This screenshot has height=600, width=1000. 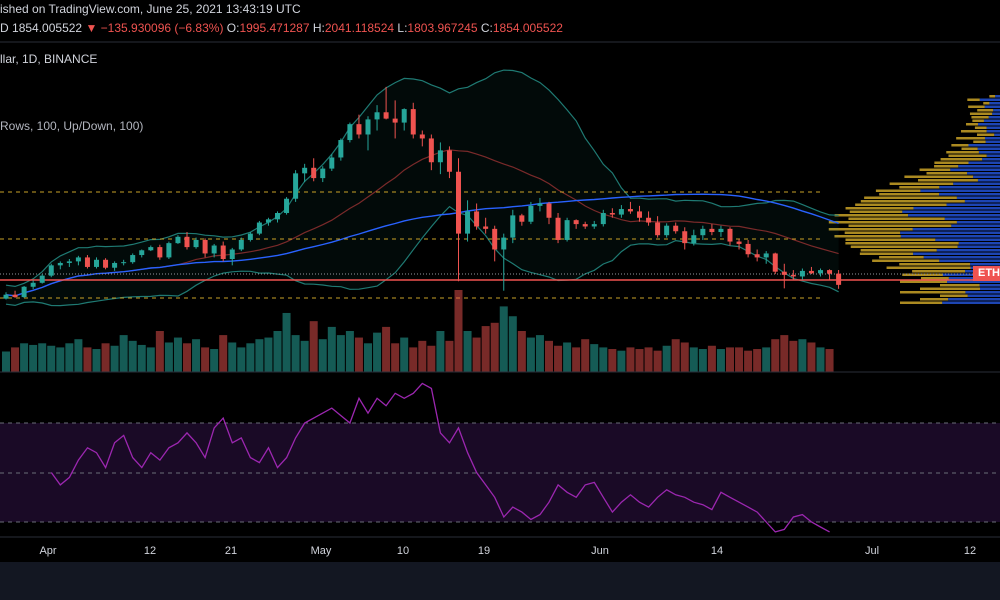 I want to click on x-tick-label: 19, so click(x=484, y=551).